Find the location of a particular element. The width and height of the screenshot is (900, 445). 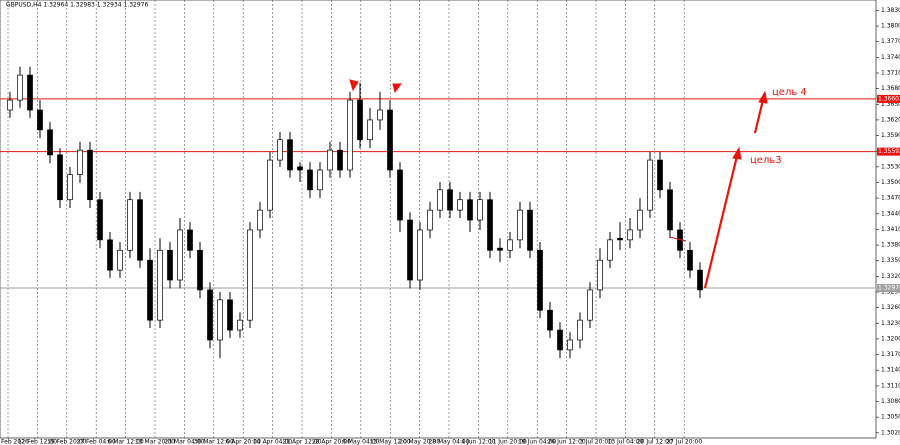

x-tick-label: 28 Apr 20:00 is located at coordinates (331, 442).